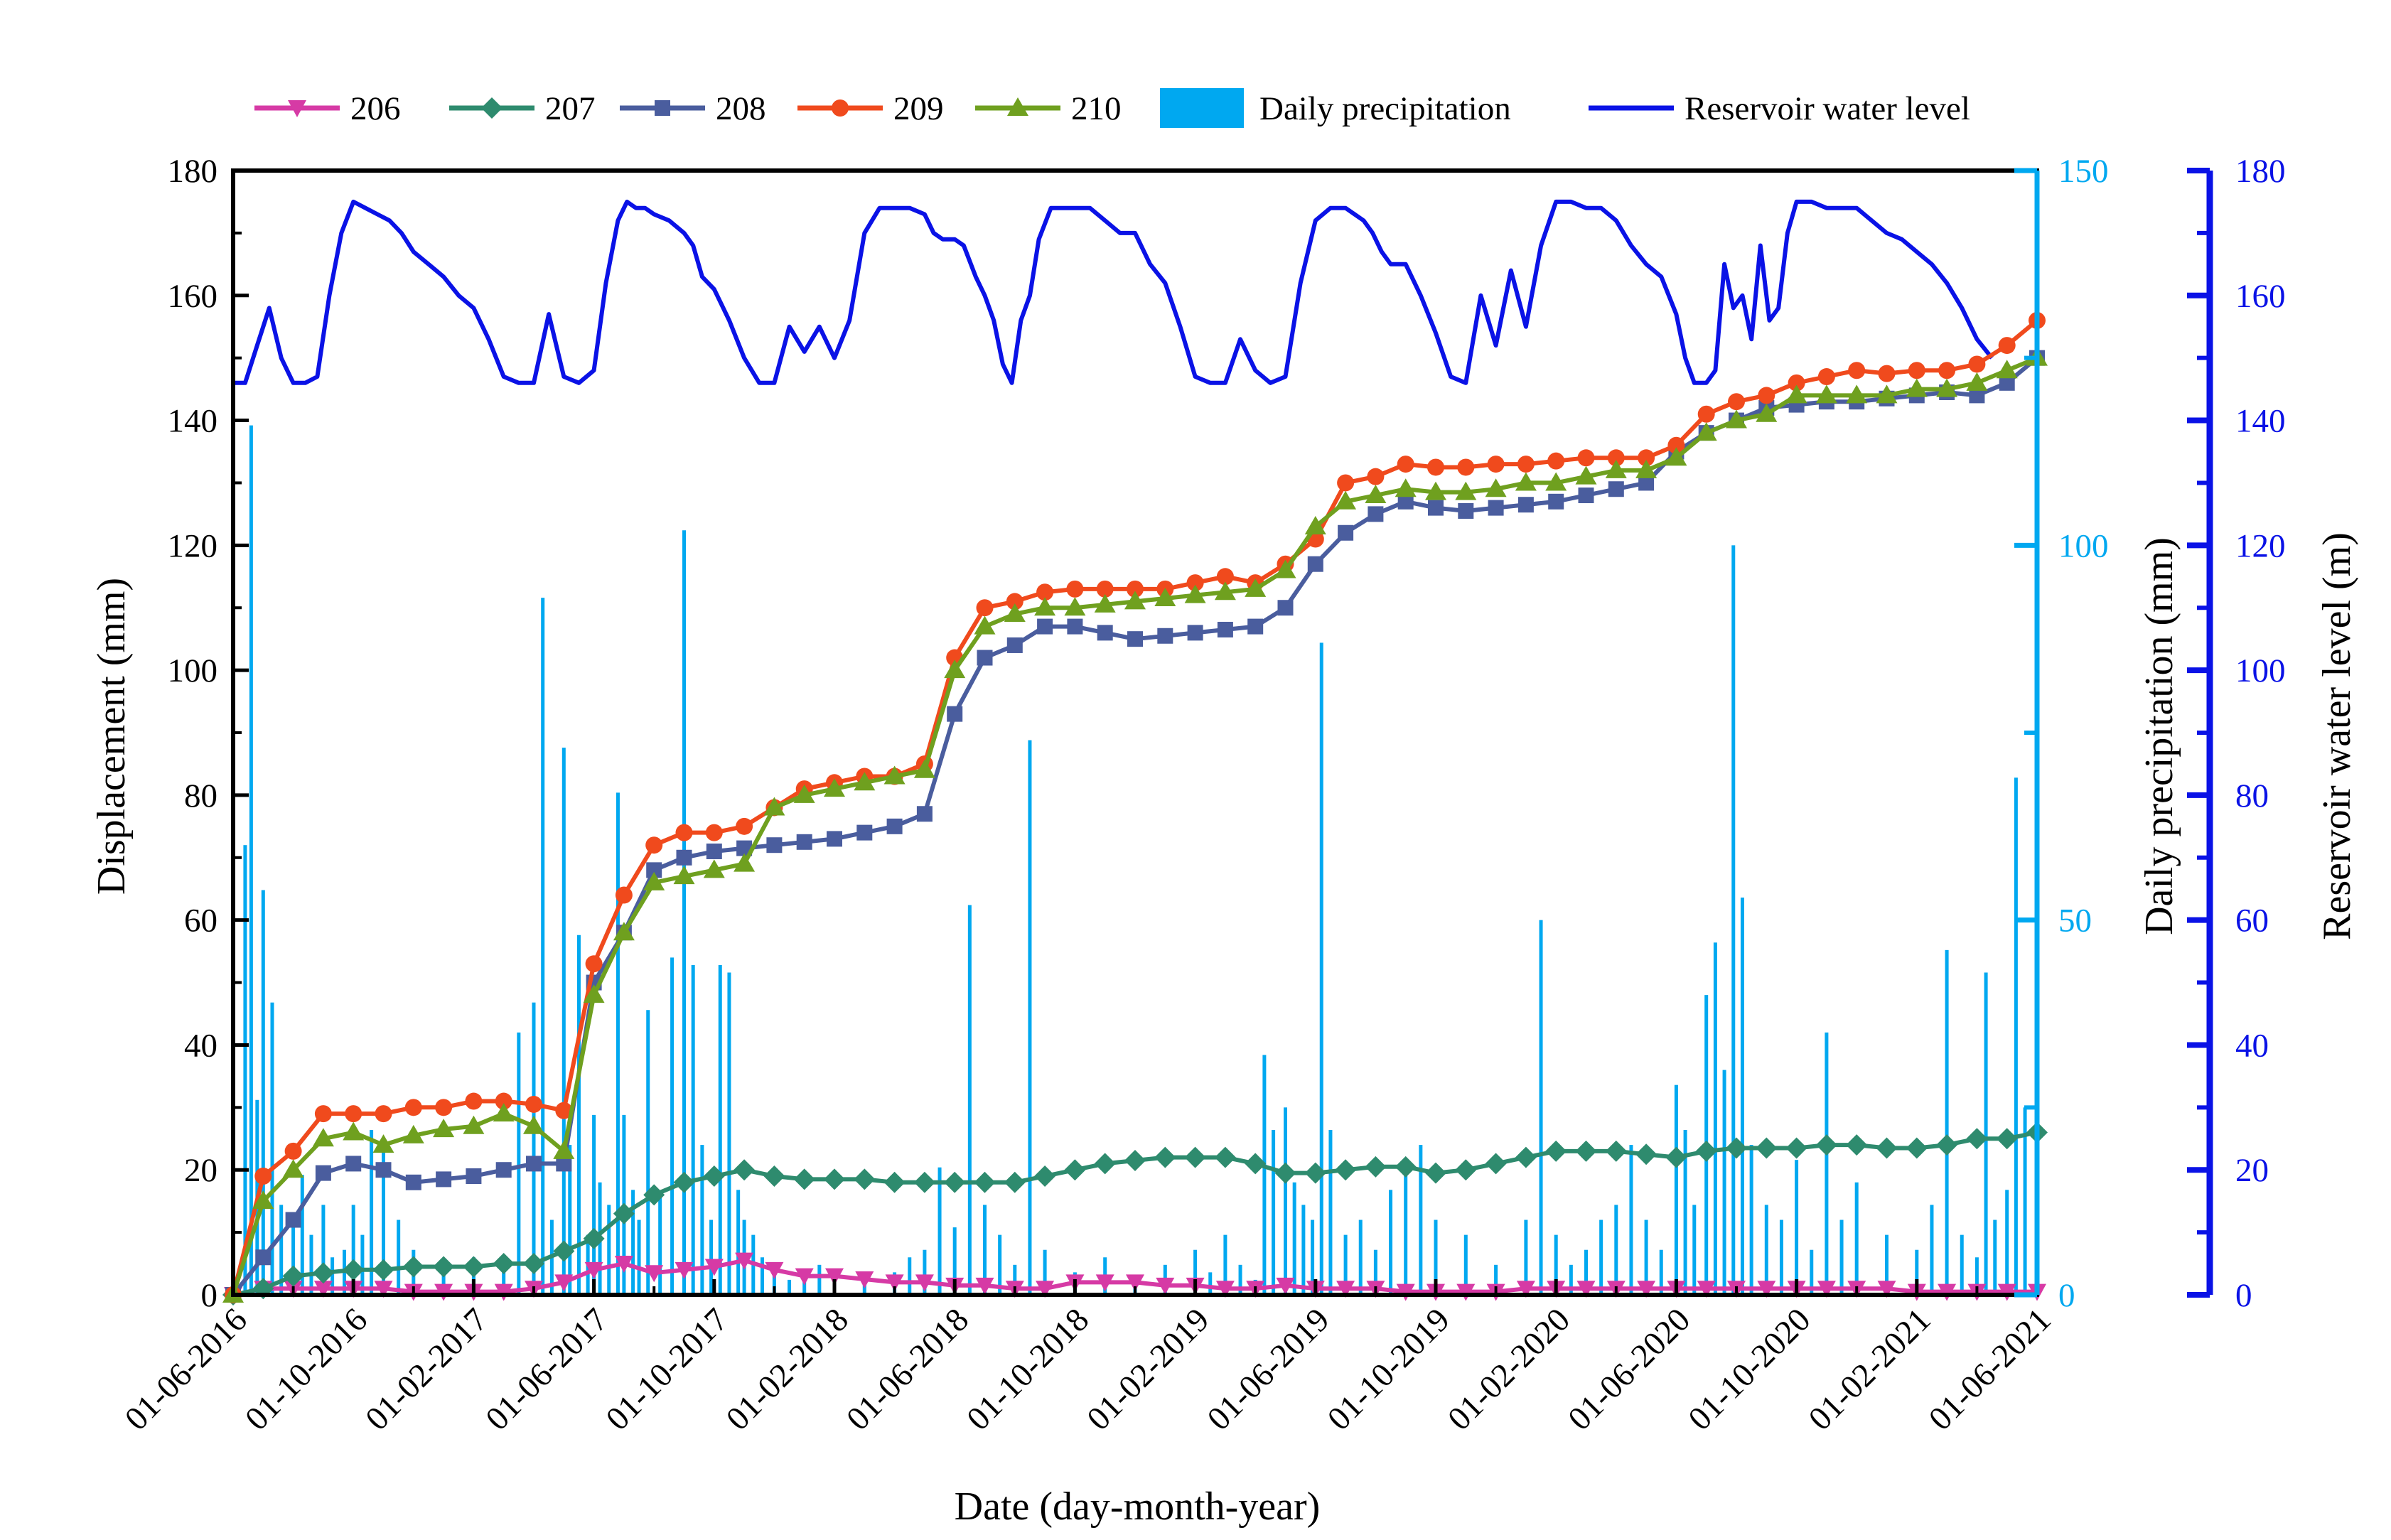  I want to click on legend-item-207: 207, so click(522, 109).